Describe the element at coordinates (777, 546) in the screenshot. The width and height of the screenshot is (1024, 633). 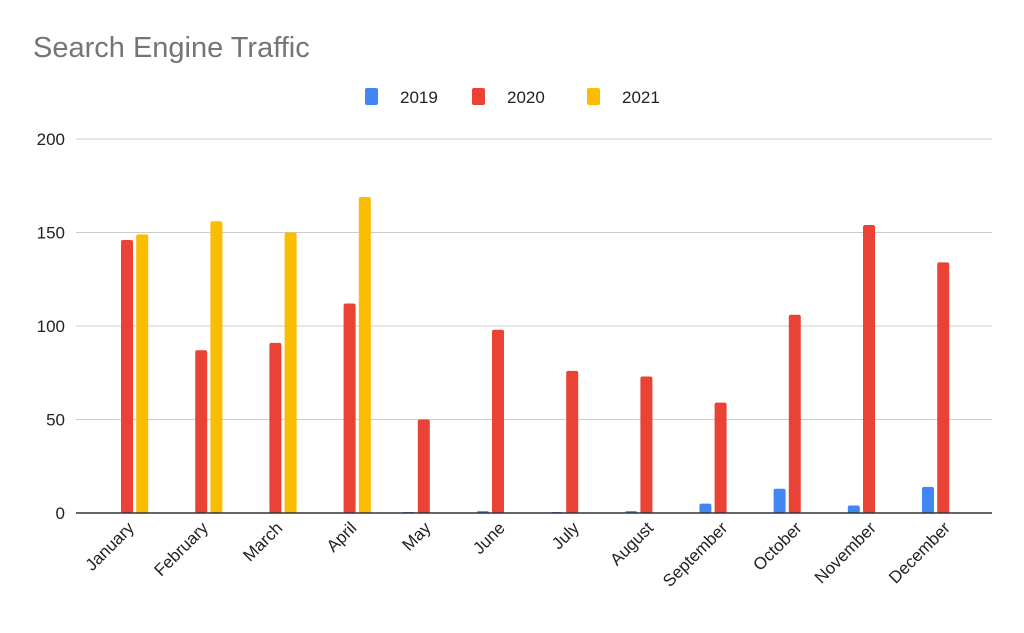
I see `x-tick-label: October` at that location.